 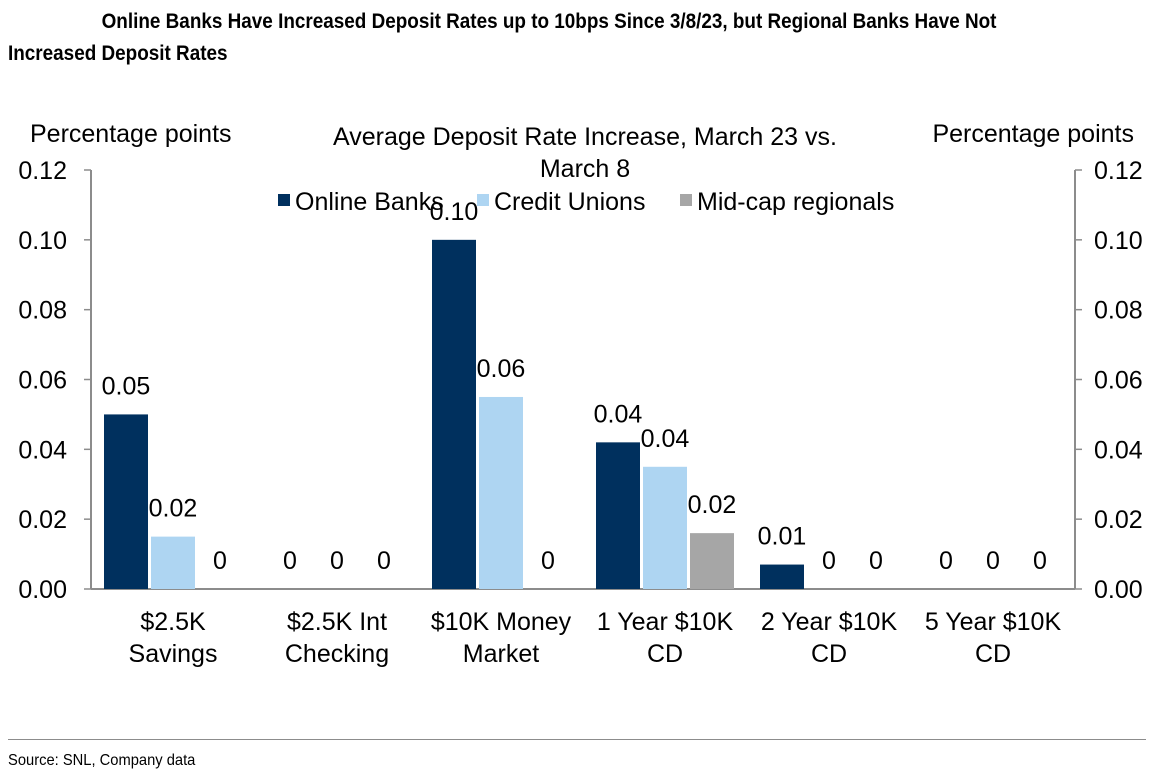 I want to click on x-tick-label: 2 Year $10K, so click(x=829, y=622).